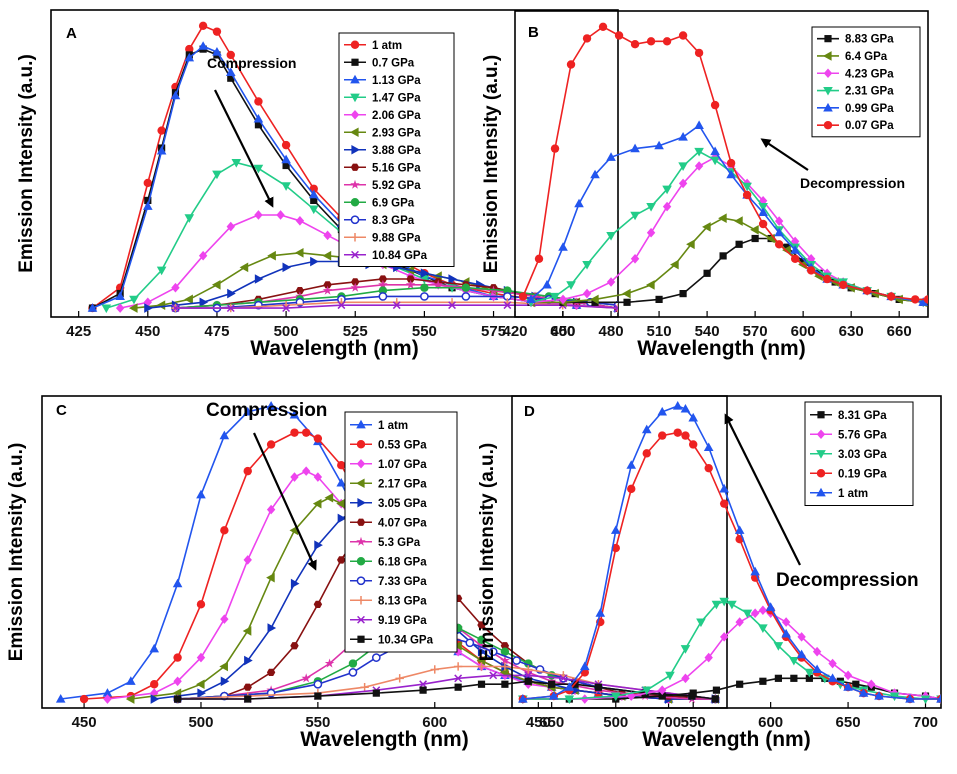  I want to click on legend-label: 7.33 GPa, so click(402, 582).